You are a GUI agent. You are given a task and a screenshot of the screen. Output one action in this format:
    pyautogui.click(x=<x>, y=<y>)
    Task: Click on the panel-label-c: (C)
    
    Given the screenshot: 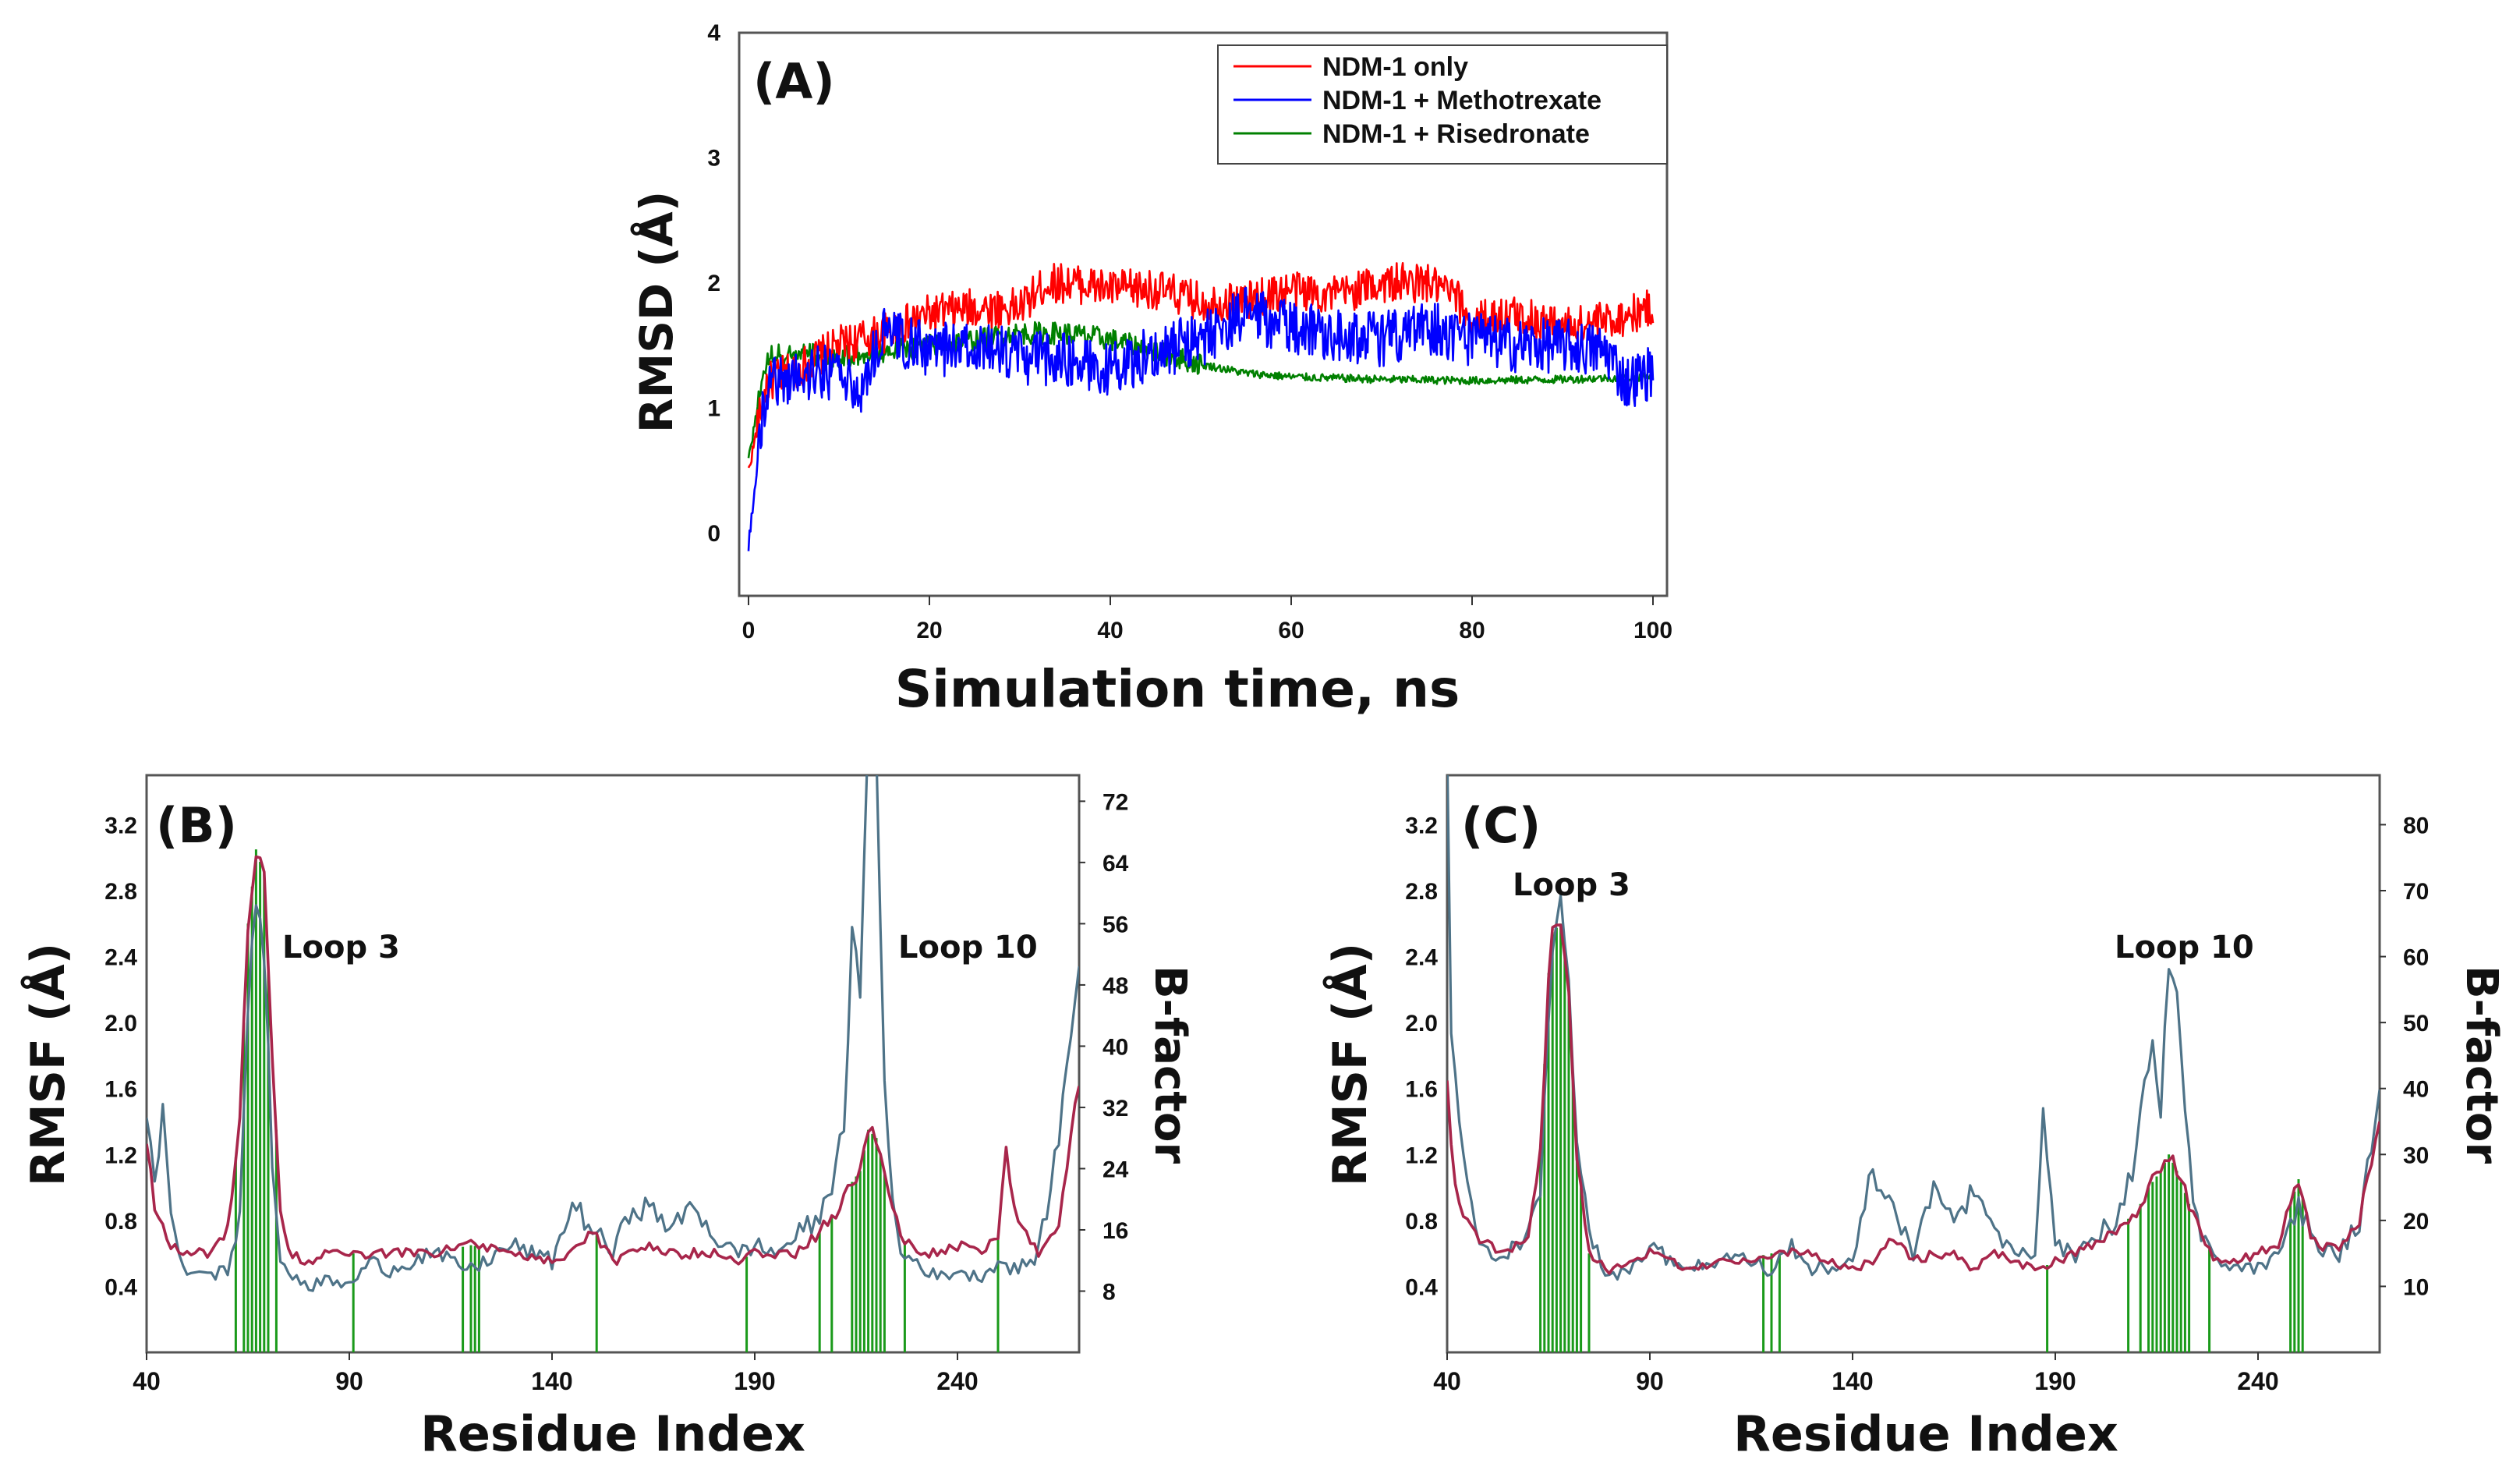 What is the action you would take?
    pyautogui.click(x=1501, y=826)
    